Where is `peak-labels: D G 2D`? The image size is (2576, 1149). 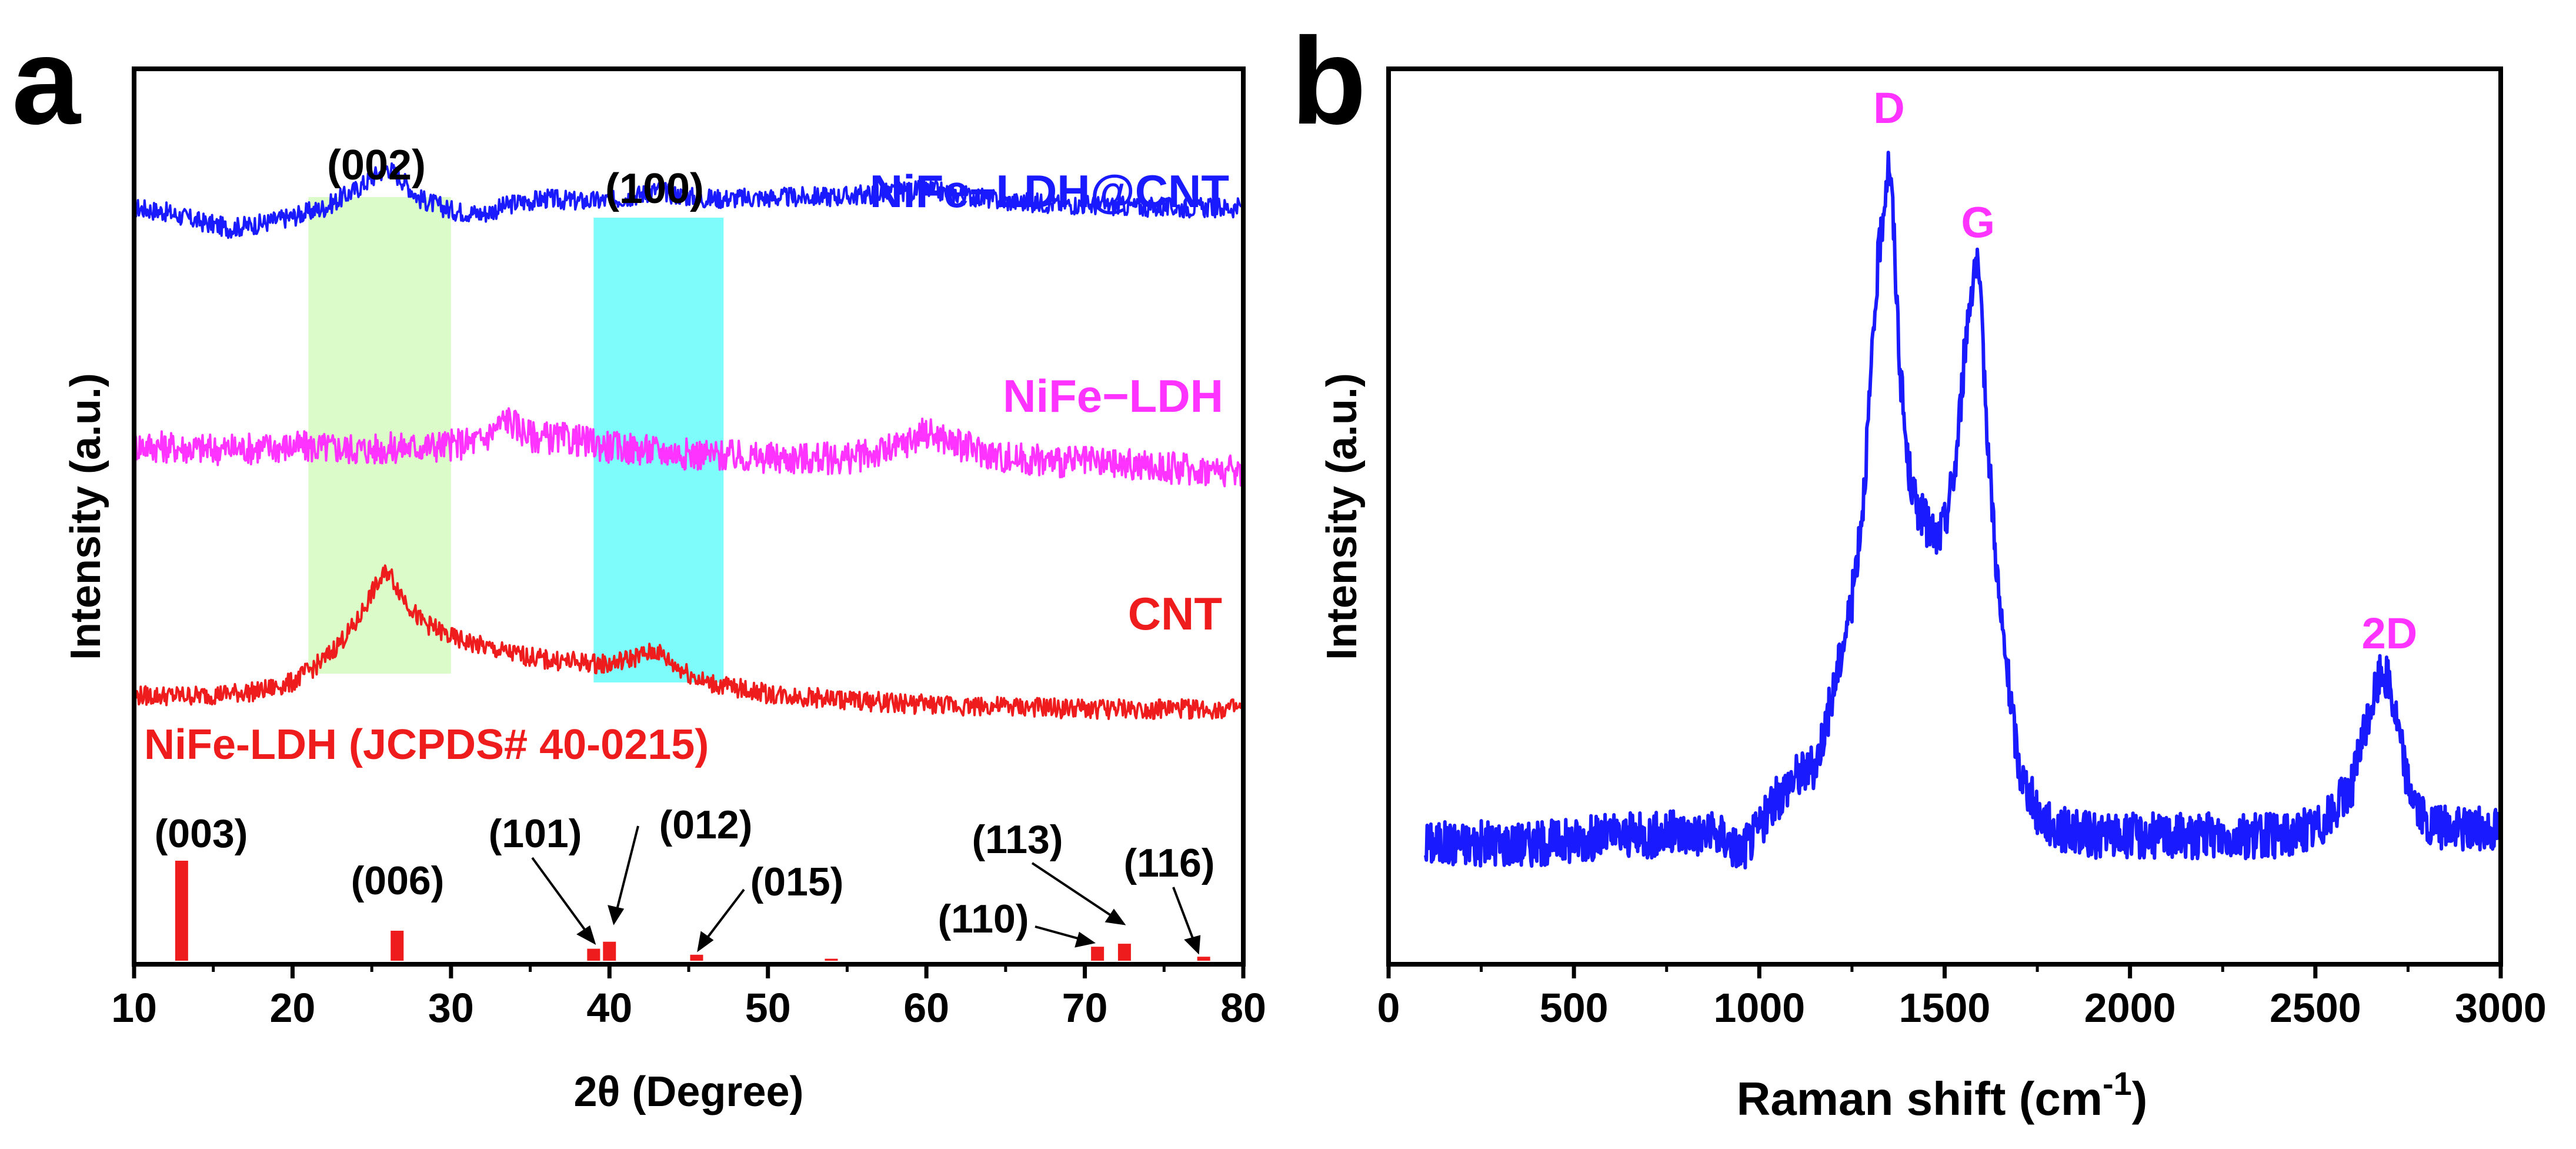 peak-labels: D G 2D is located at coordinates (2145, 371).